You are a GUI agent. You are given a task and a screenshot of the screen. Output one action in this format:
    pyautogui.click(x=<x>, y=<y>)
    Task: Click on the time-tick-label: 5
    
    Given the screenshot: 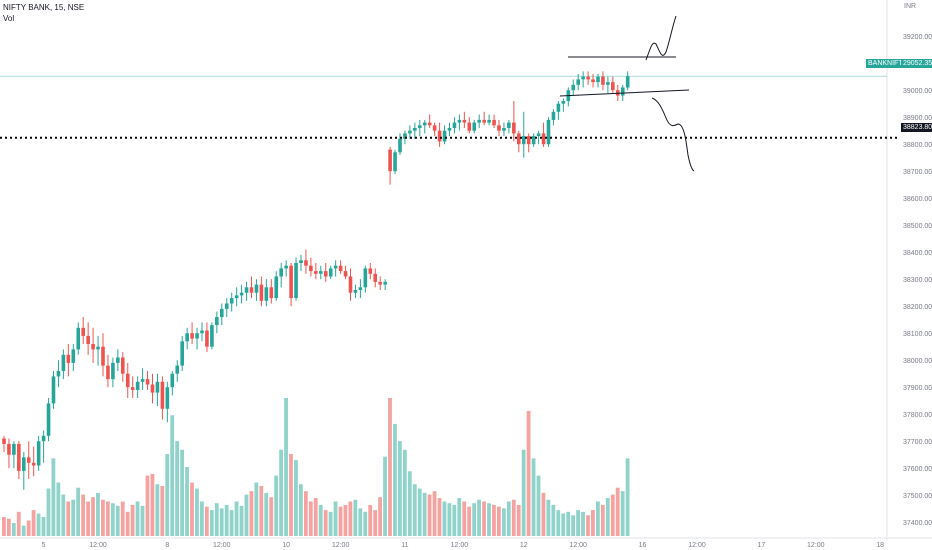 What is the action you would take?
    pyautogui.click(x=44, y=545)
    